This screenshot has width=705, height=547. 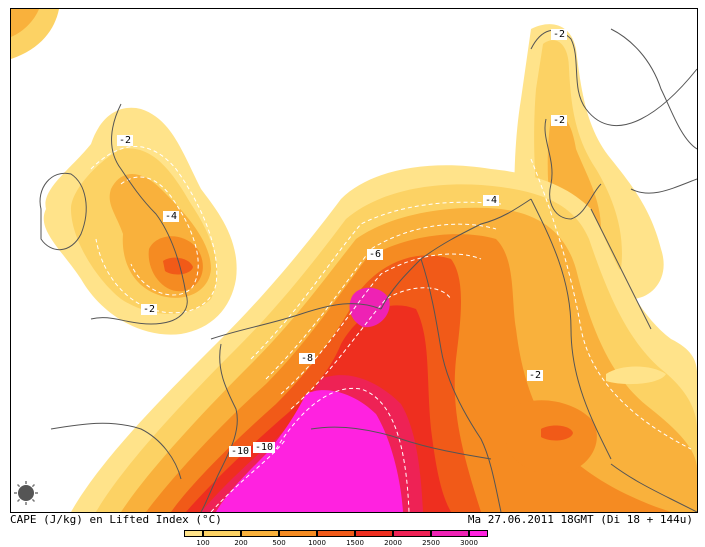 What do you see at coordinates (663, 186) in the screenshot?
I see `coast-baltic` at bounding box center [663, 186].